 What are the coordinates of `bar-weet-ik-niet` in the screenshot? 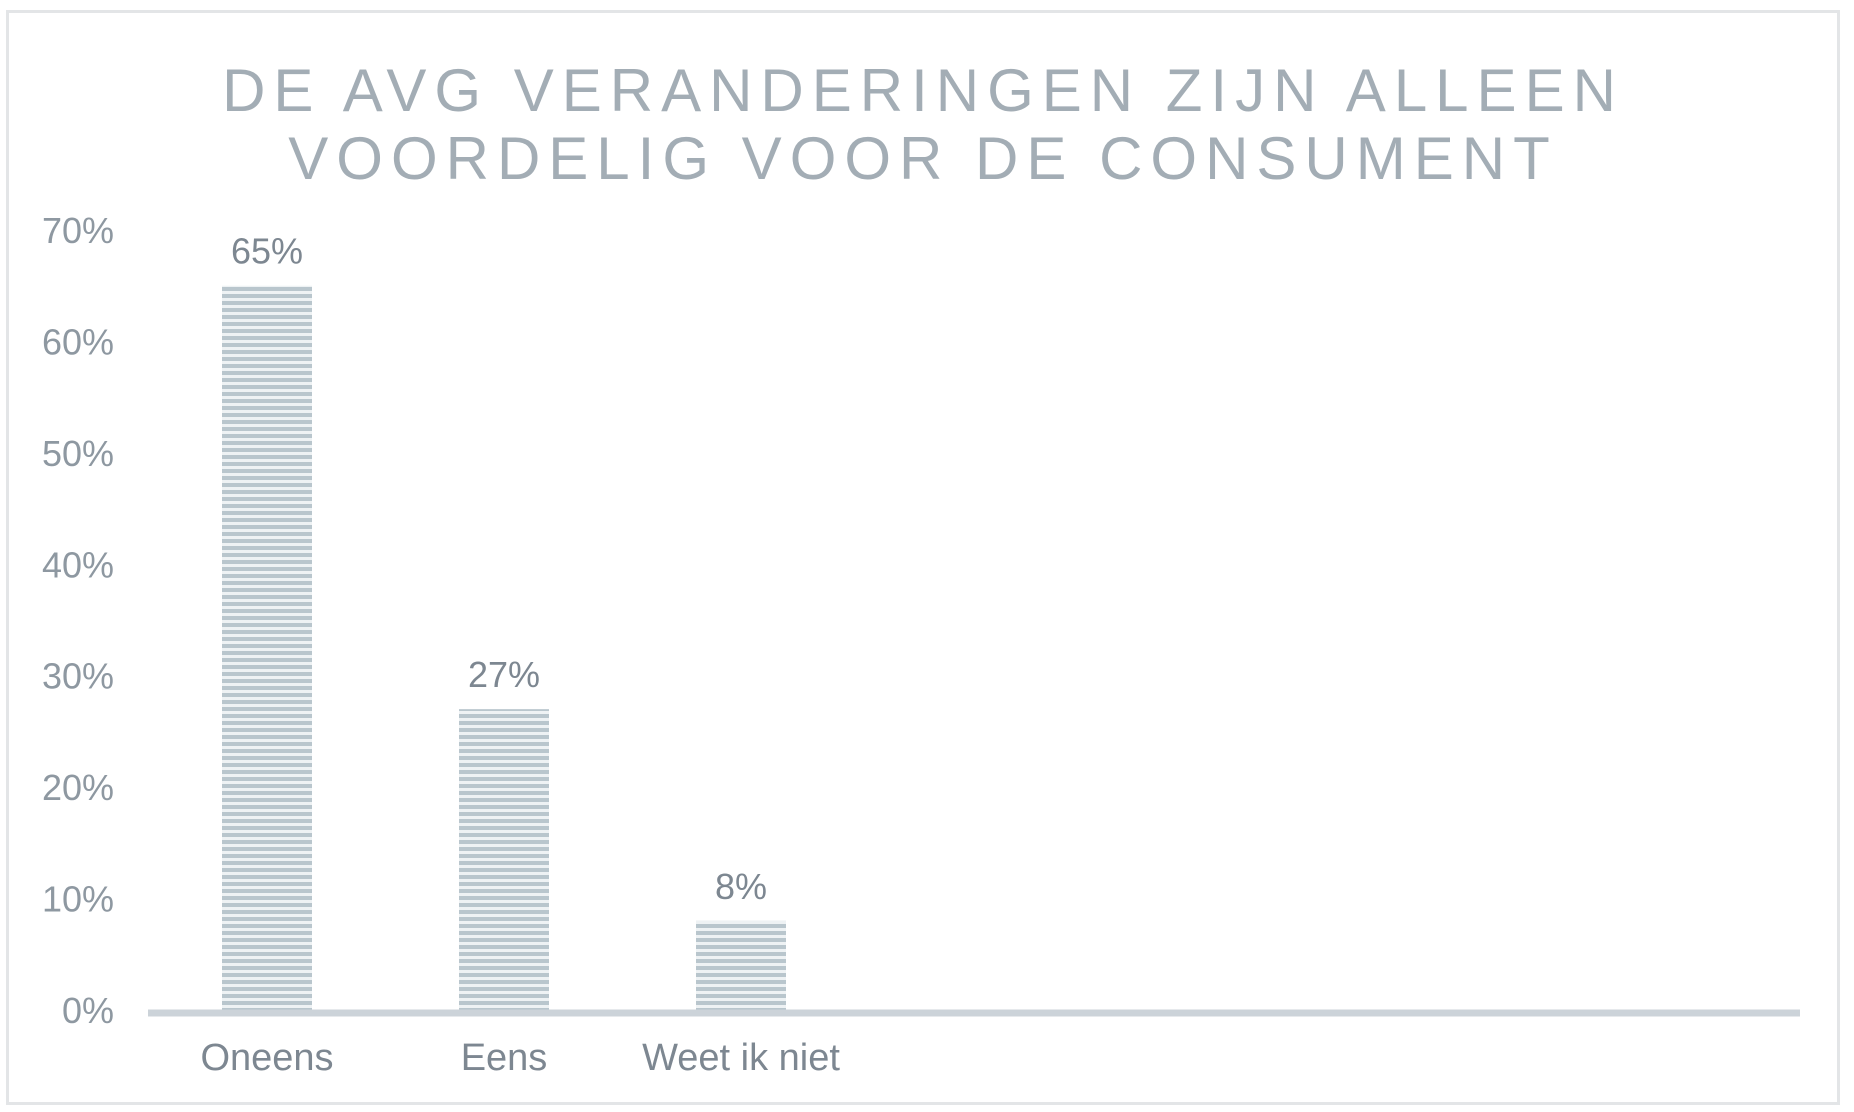 It's located at (741, 965).